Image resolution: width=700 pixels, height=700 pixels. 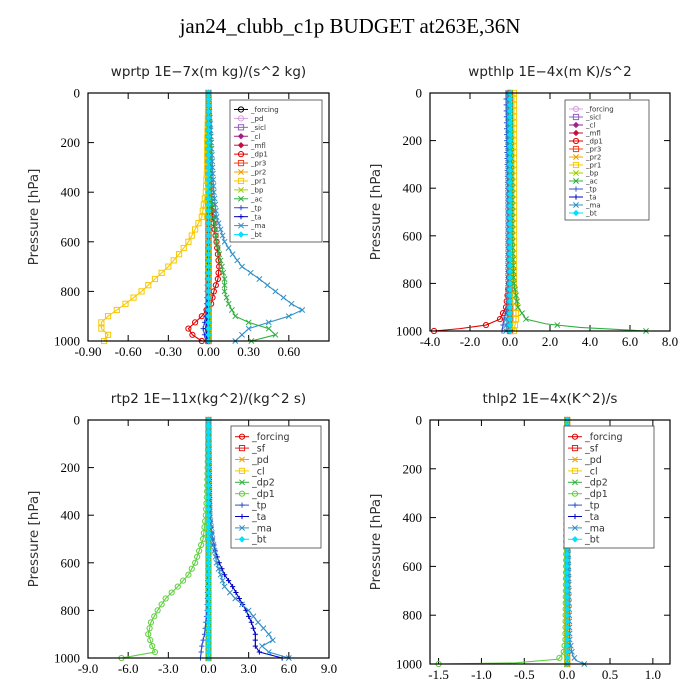 What do you see at coordinates (653, 674) in the screenshot?
I see `x-tick-label: 1.0` at bounding box center [653, 674].